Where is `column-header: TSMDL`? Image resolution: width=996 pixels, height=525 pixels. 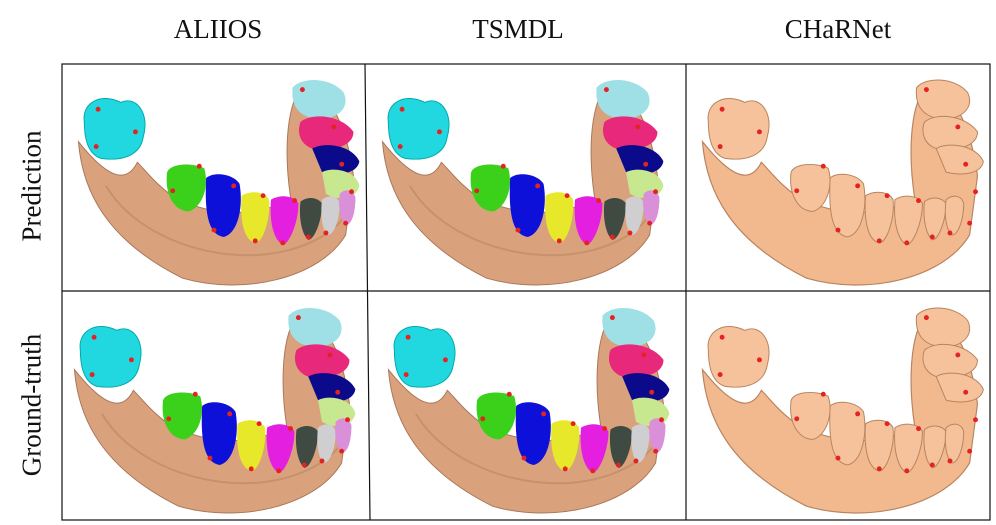
column-header: TSMDL is located at coordinates (518, 29).